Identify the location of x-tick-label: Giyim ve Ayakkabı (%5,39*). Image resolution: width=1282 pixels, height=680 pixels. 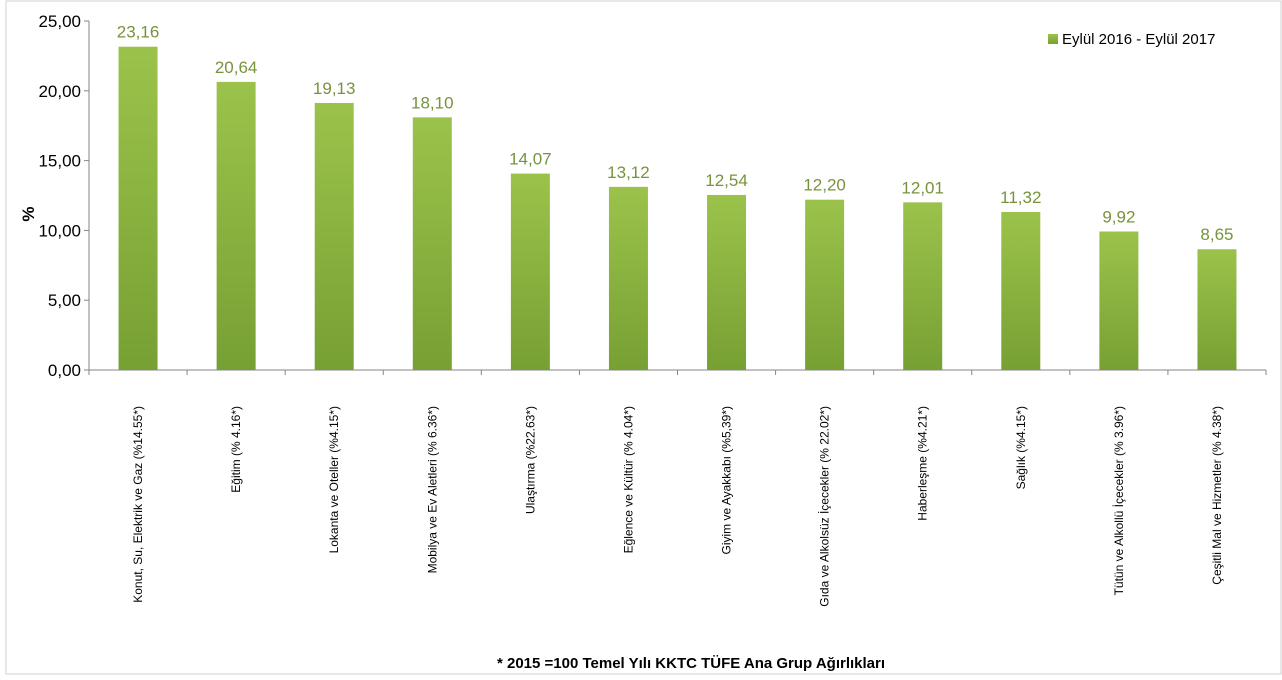
(727, 480).